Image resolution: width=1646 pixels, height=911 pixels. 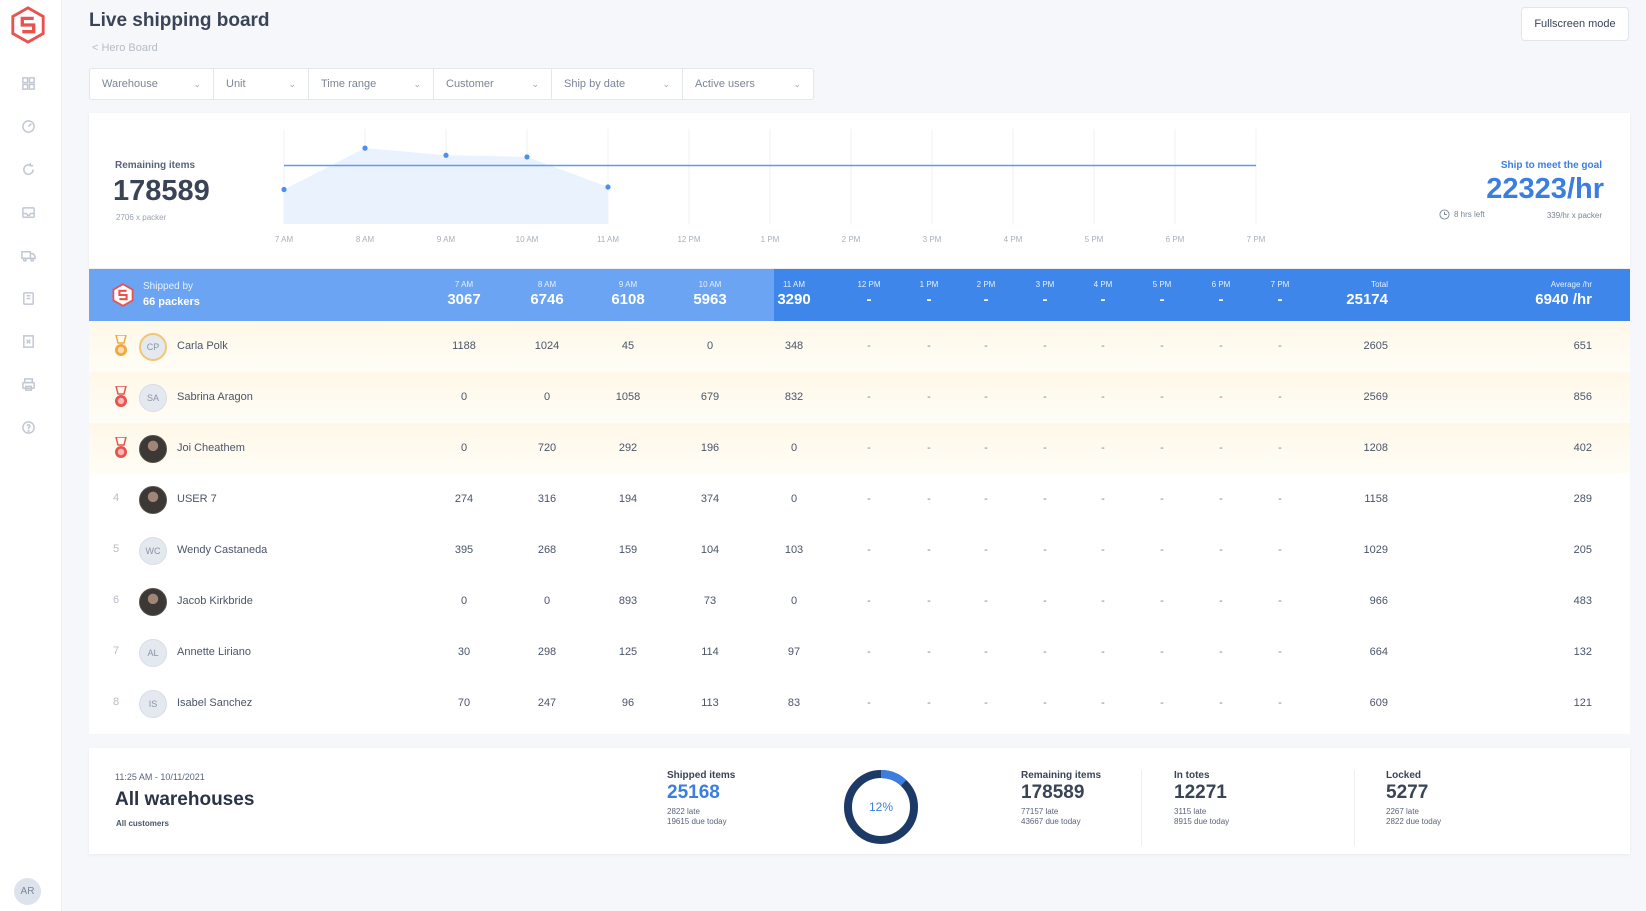 I want to click on app-logo, so click(x=28, y=25).